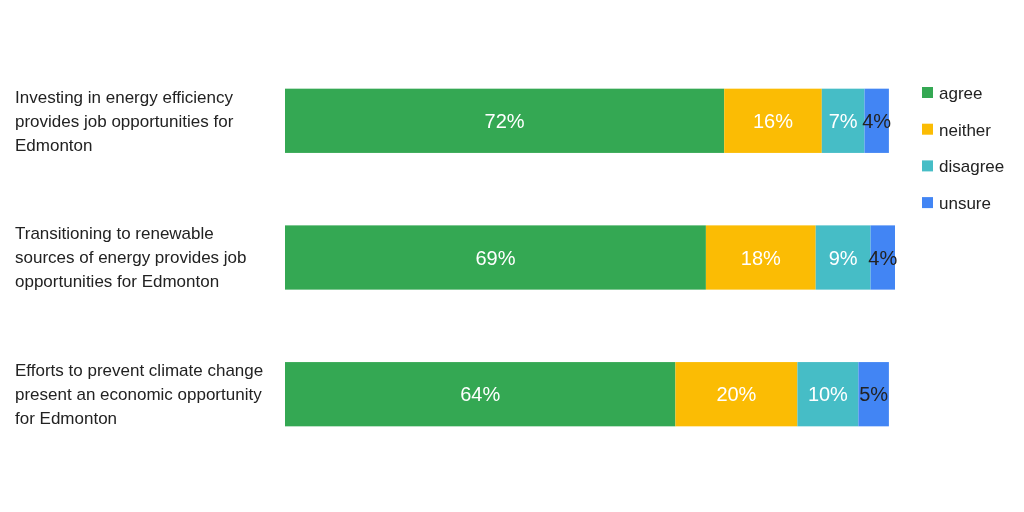 This screenshot has width=1024, height=512. I want to click on data-label: 64%, so click(480, 394).